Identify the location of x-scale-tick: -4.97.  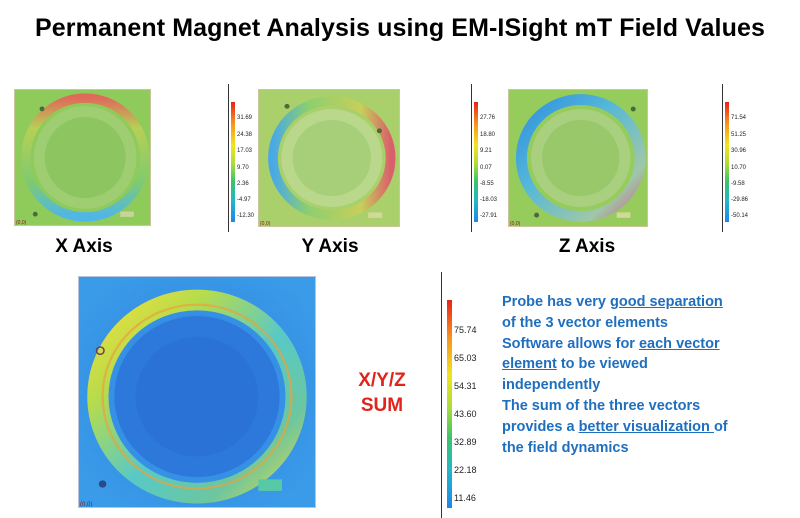
(244, 200).